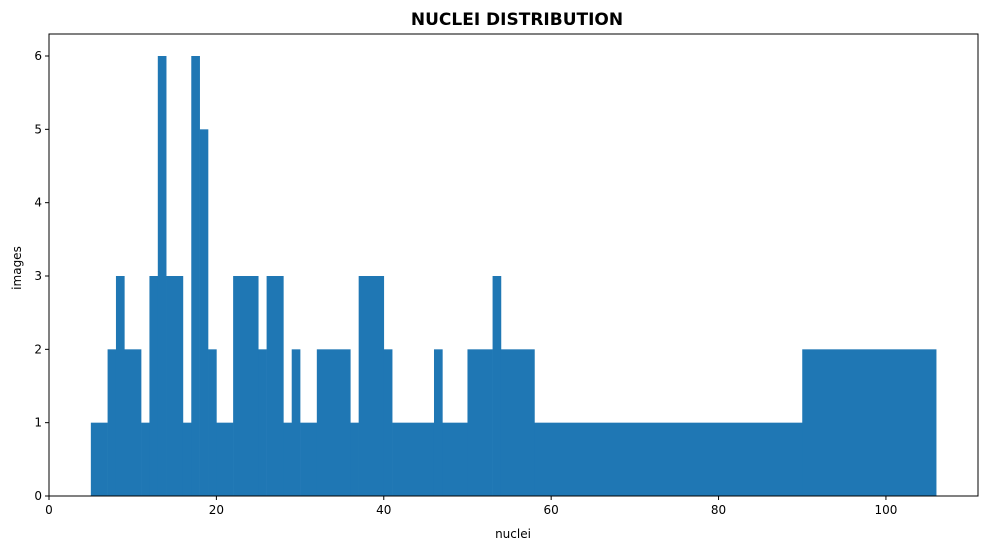 The image size is (988, 549). I want to click on y-tick-label: 6, so click(38, 56).